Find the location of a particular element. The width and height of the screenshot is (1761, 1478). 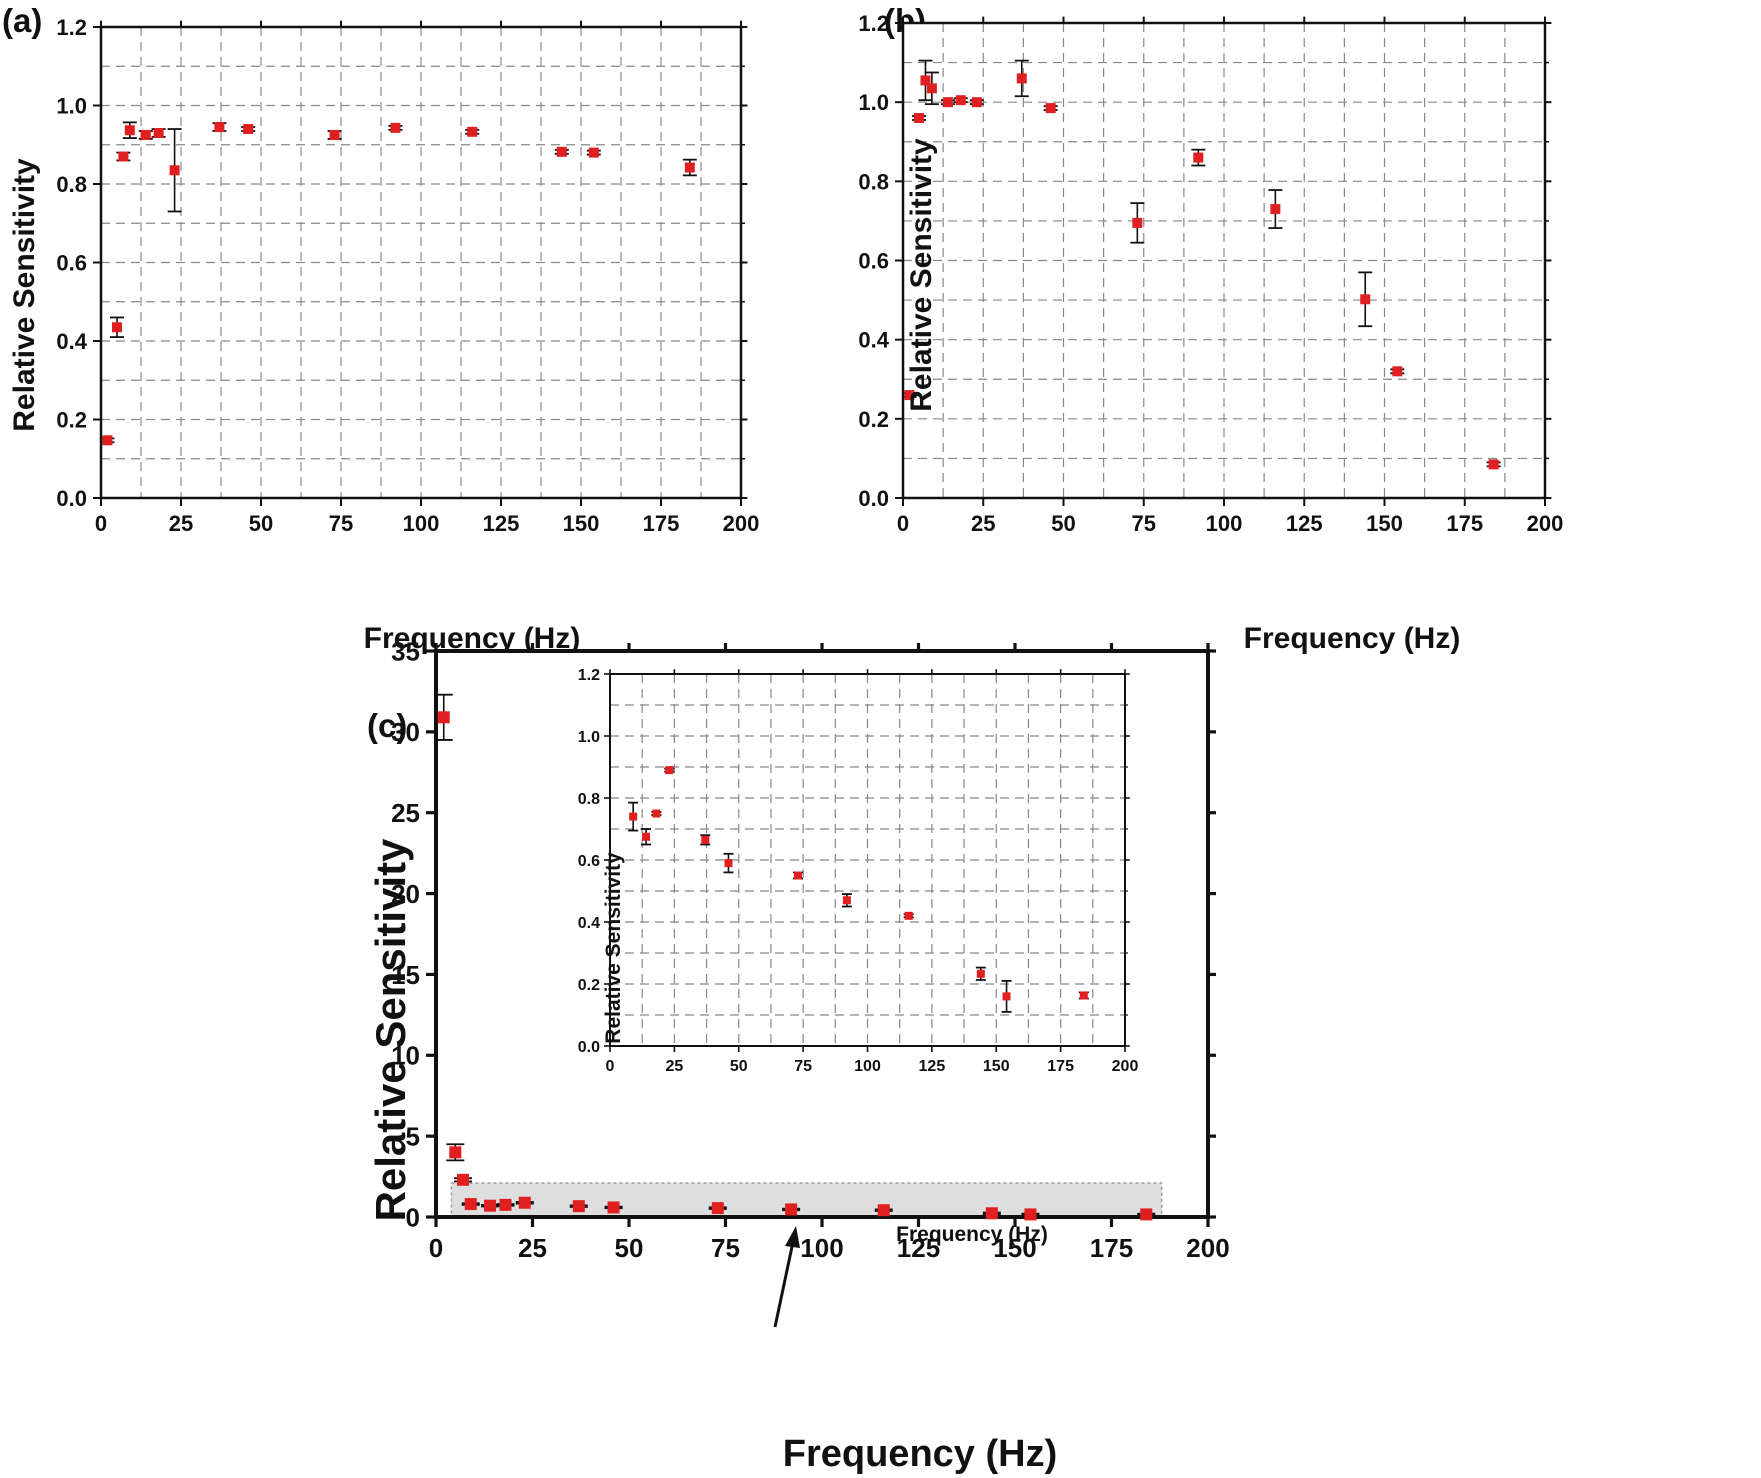

y-tick-label-b: 0.4 is located at coordinates (873, 340).